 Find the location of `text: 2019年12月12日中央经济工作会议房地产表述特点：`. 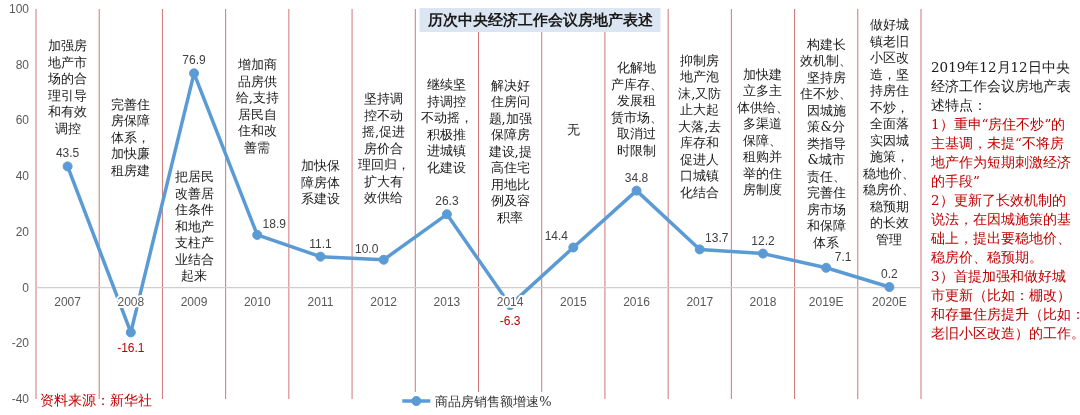

text: 2019年12月12日中央经济工作会议房地产表述特点： is located at coordinates (1001, 86).